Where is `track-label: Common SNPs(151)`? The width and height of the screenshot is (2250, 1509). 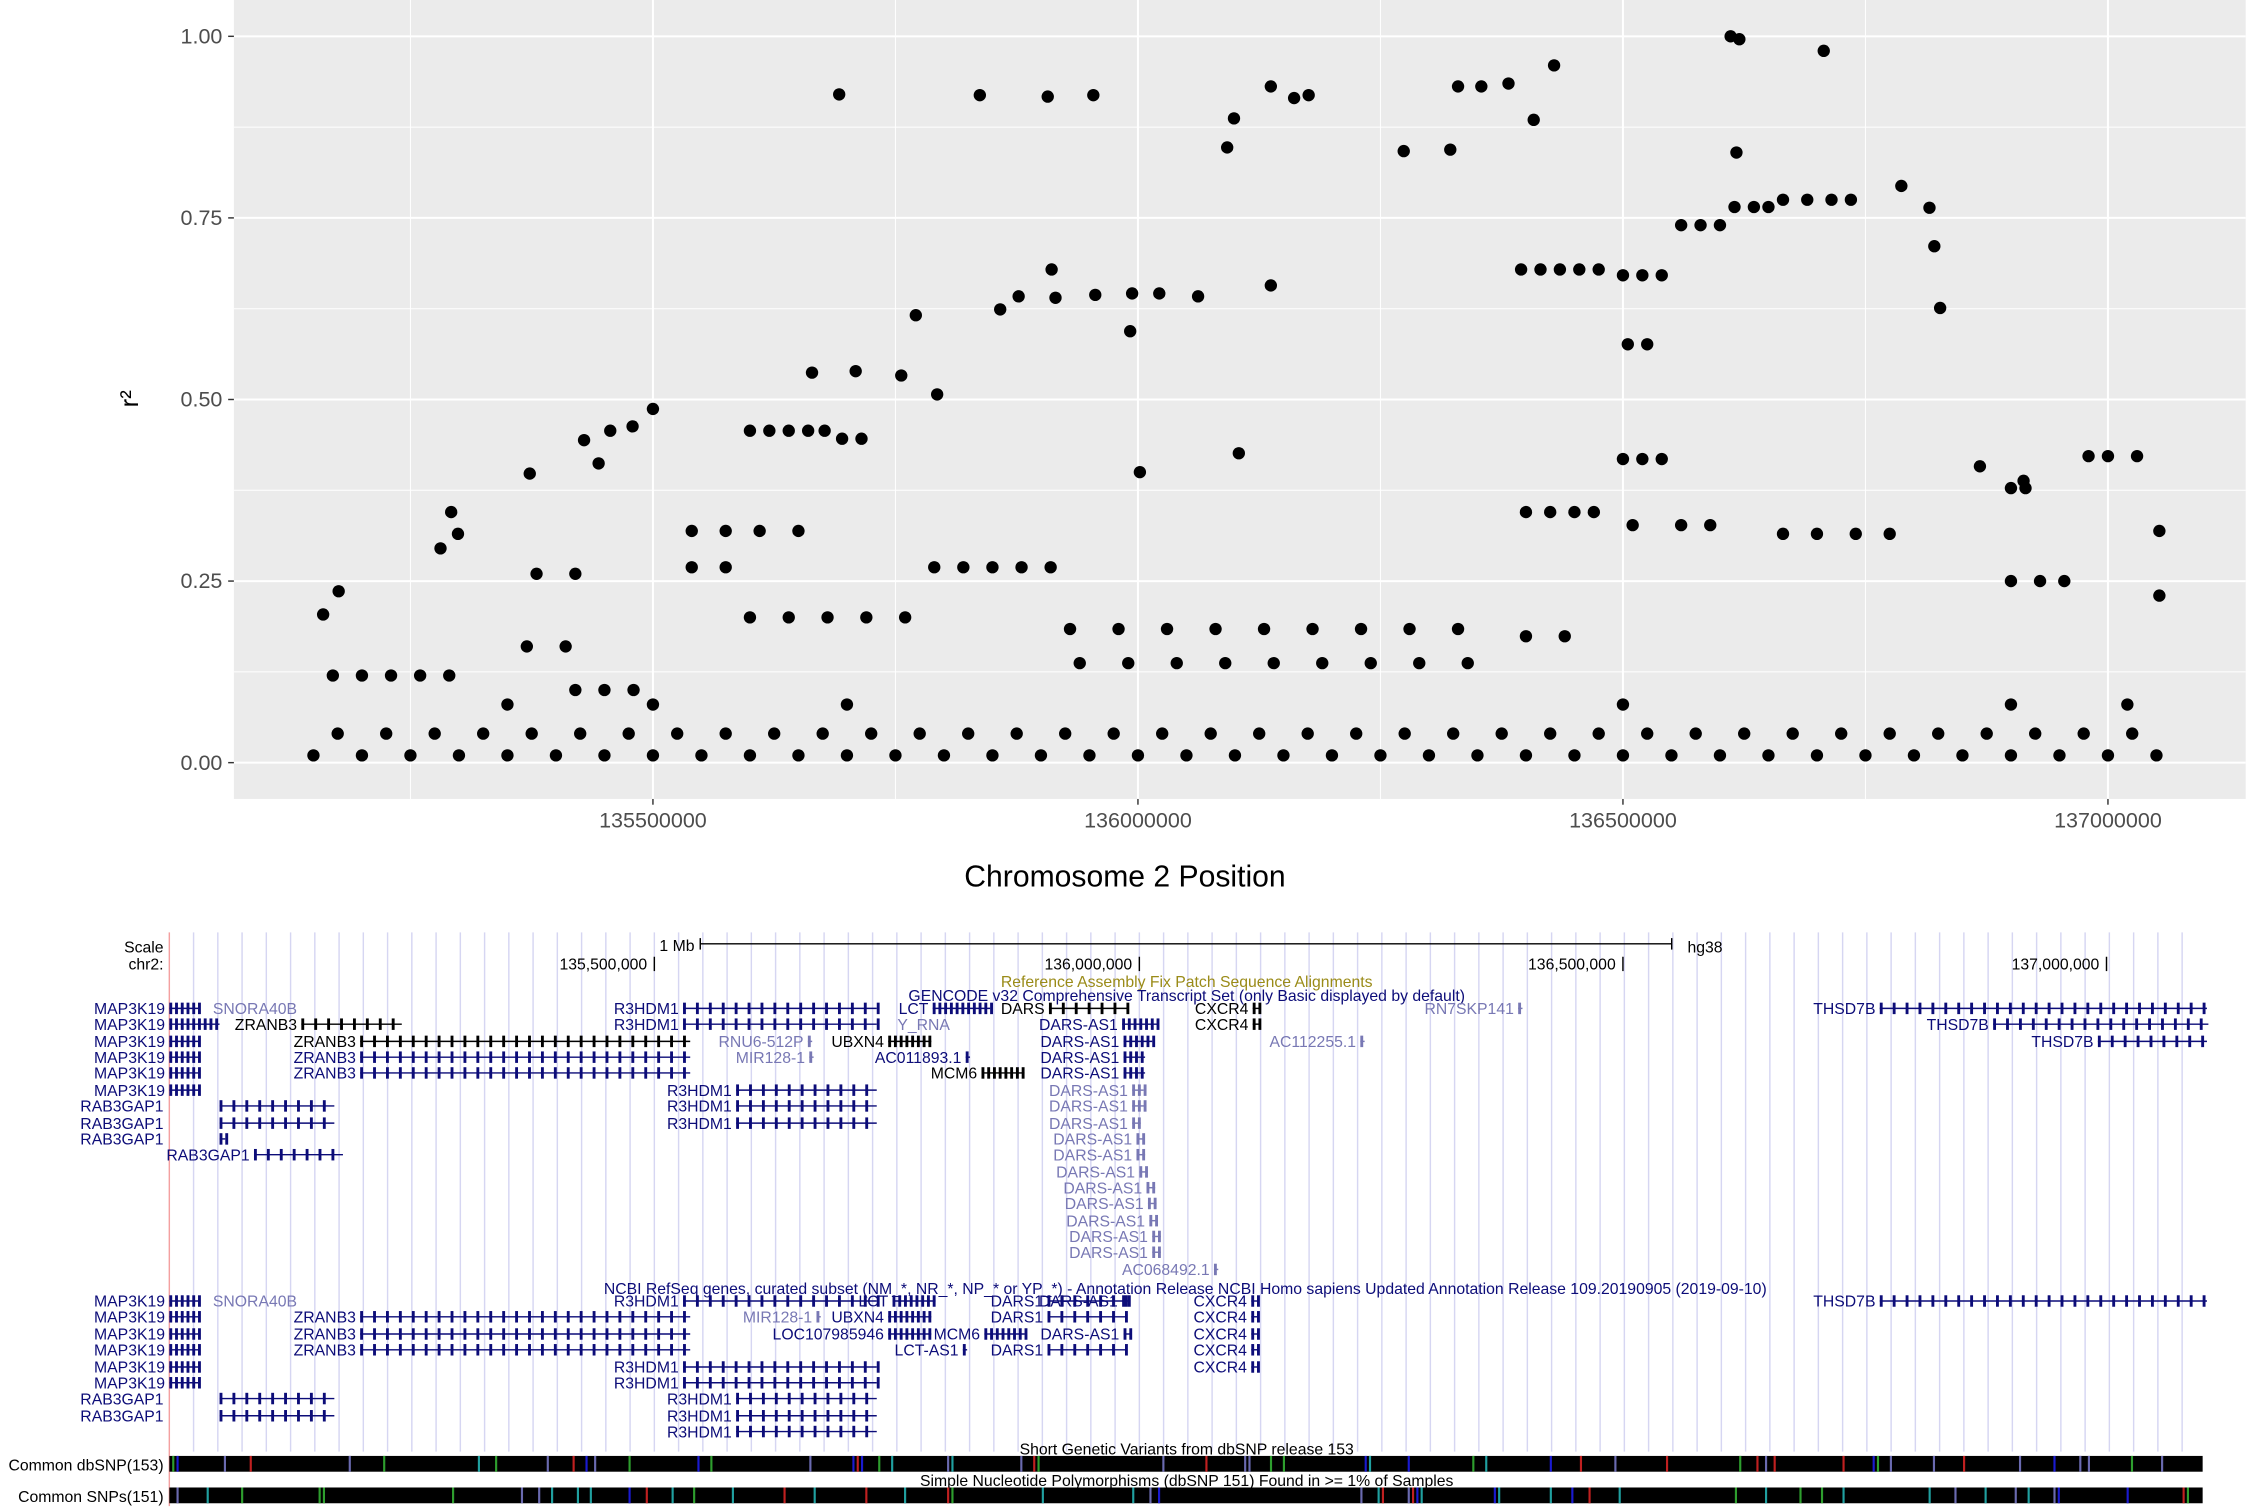
track-label: Common SNPs(151) is located at coordinates (90, 1497).